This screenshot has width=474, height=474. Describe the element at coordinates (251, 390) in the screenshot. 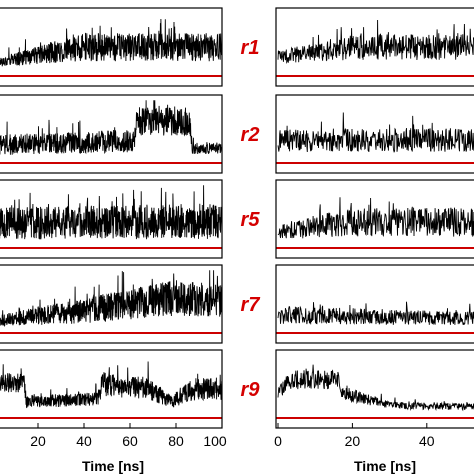

I see `row-label-r9: r9` at that location.